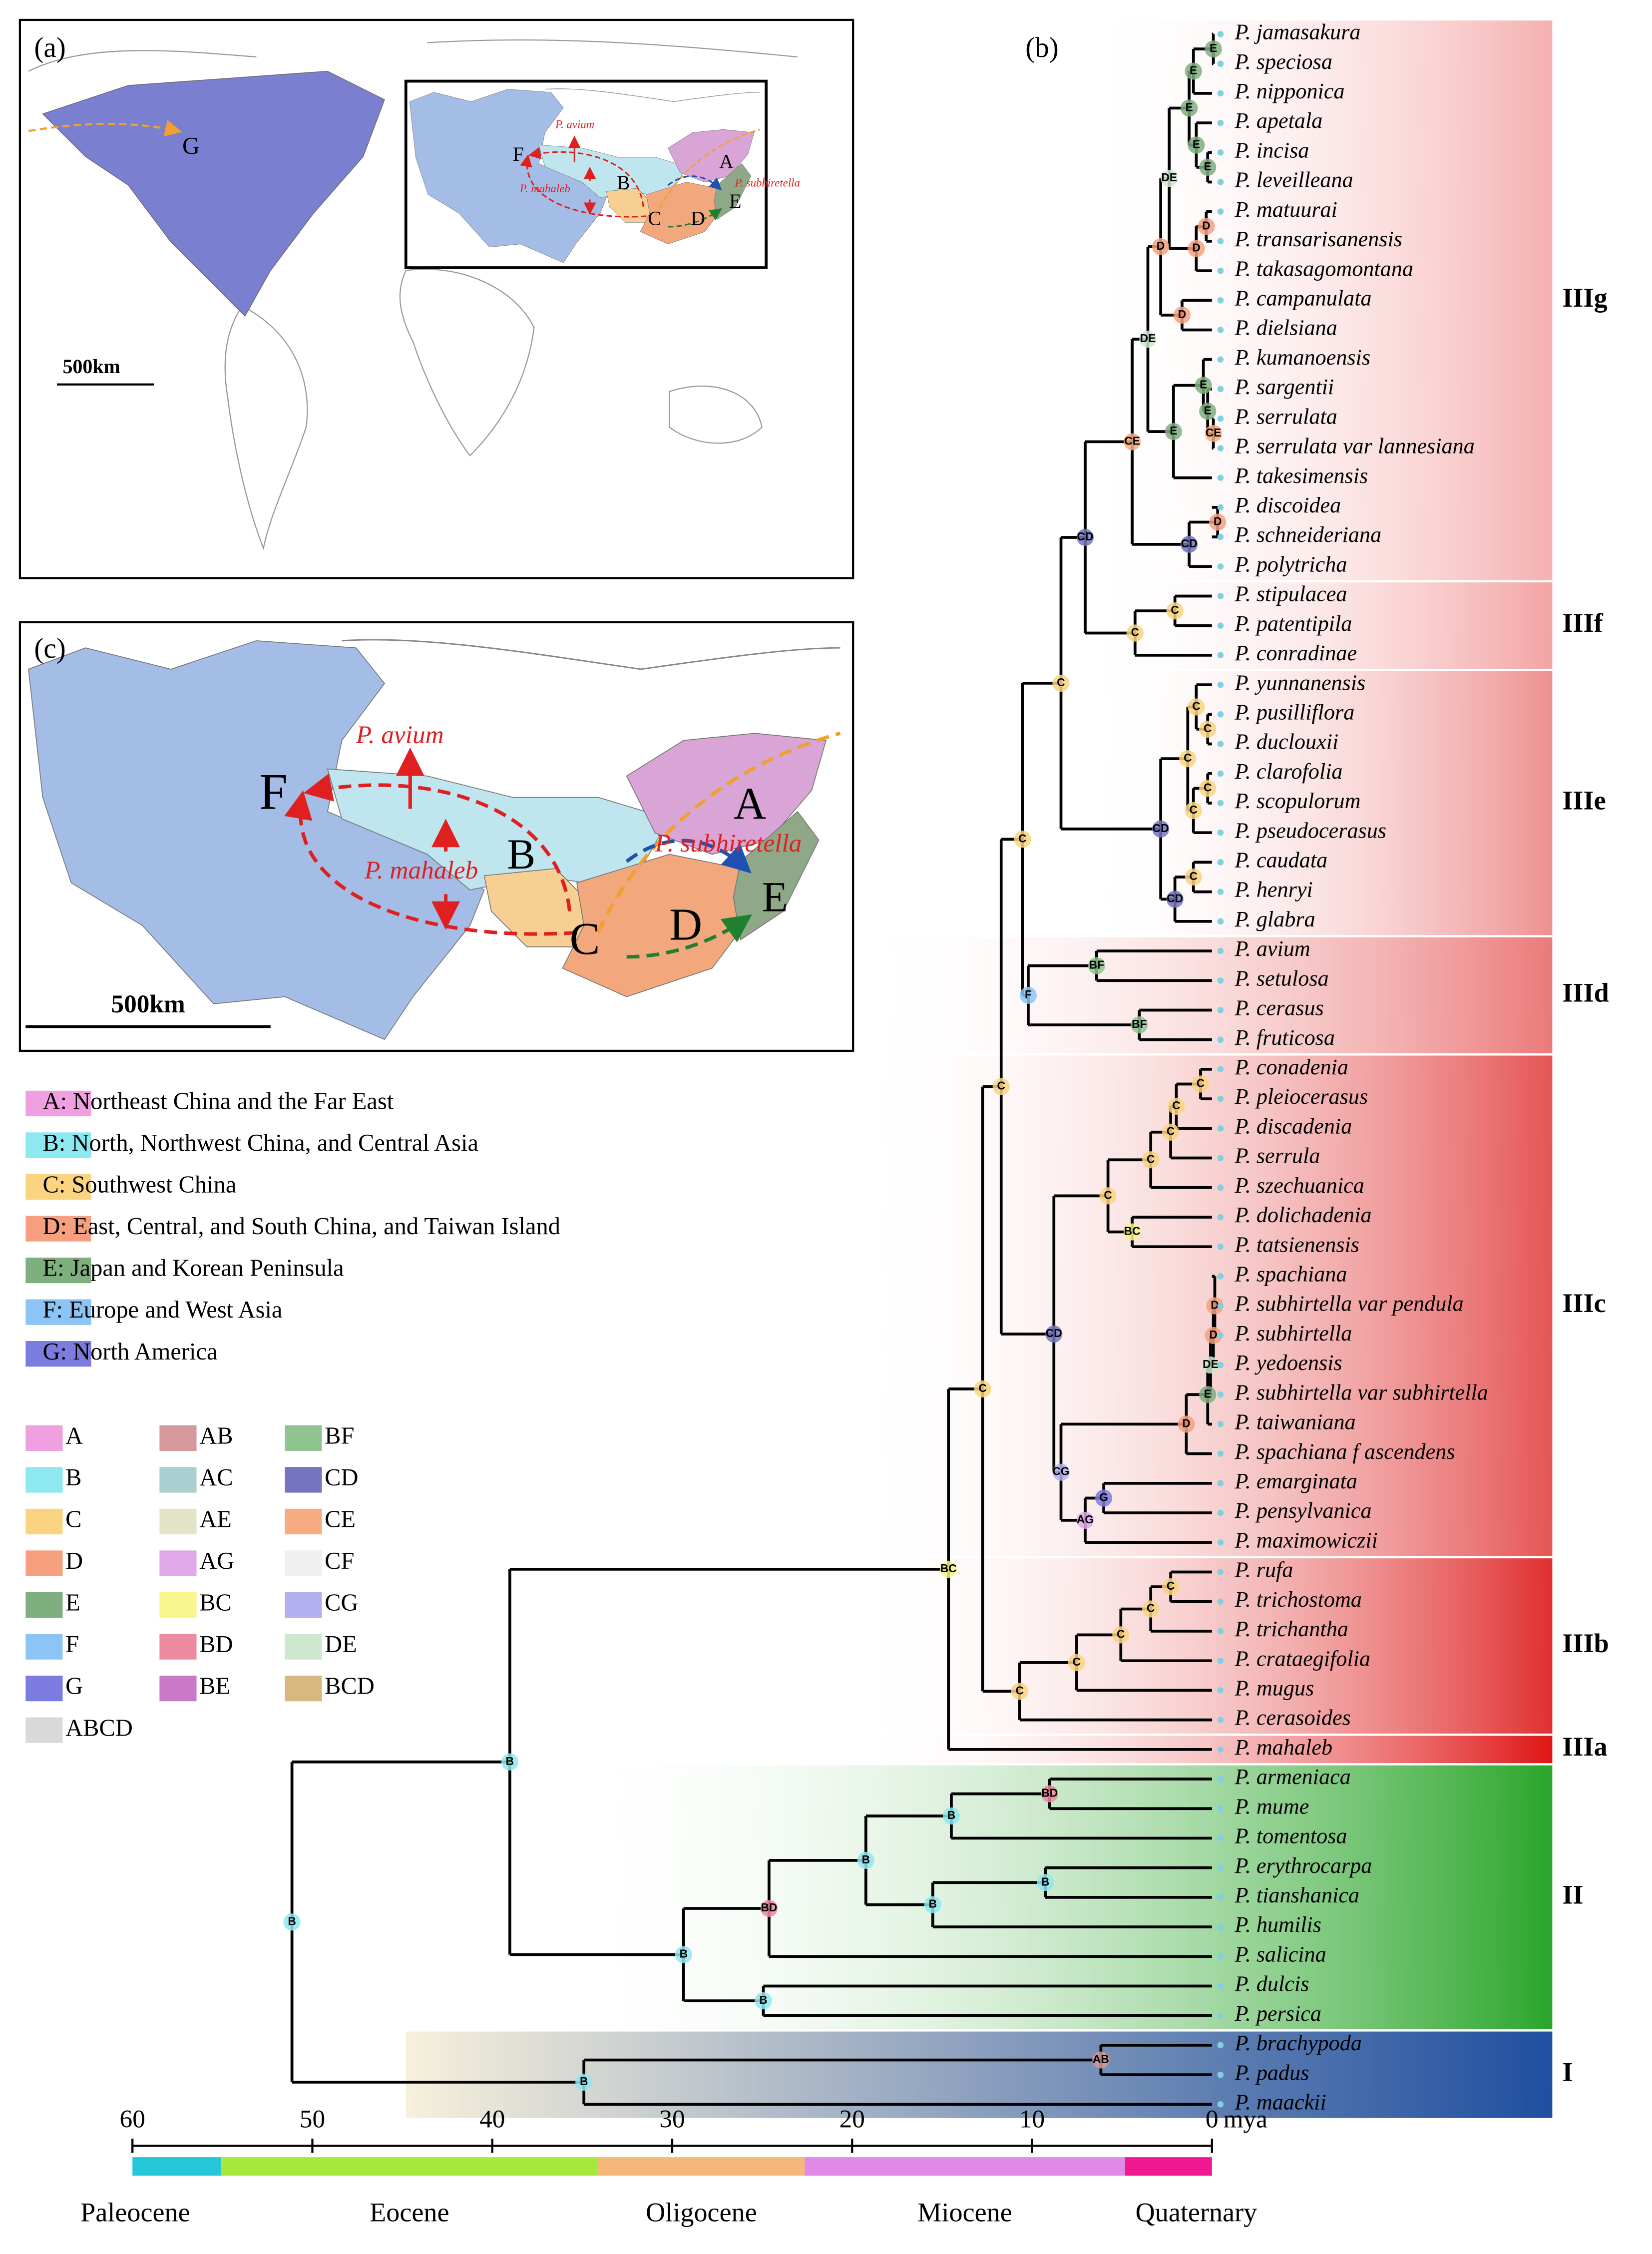 The width and height of the screenshot is (1652, 2254). Describe the element at coordinates (1246, 2119) in the screenshot. I see `axis-unit: mya` at that location.